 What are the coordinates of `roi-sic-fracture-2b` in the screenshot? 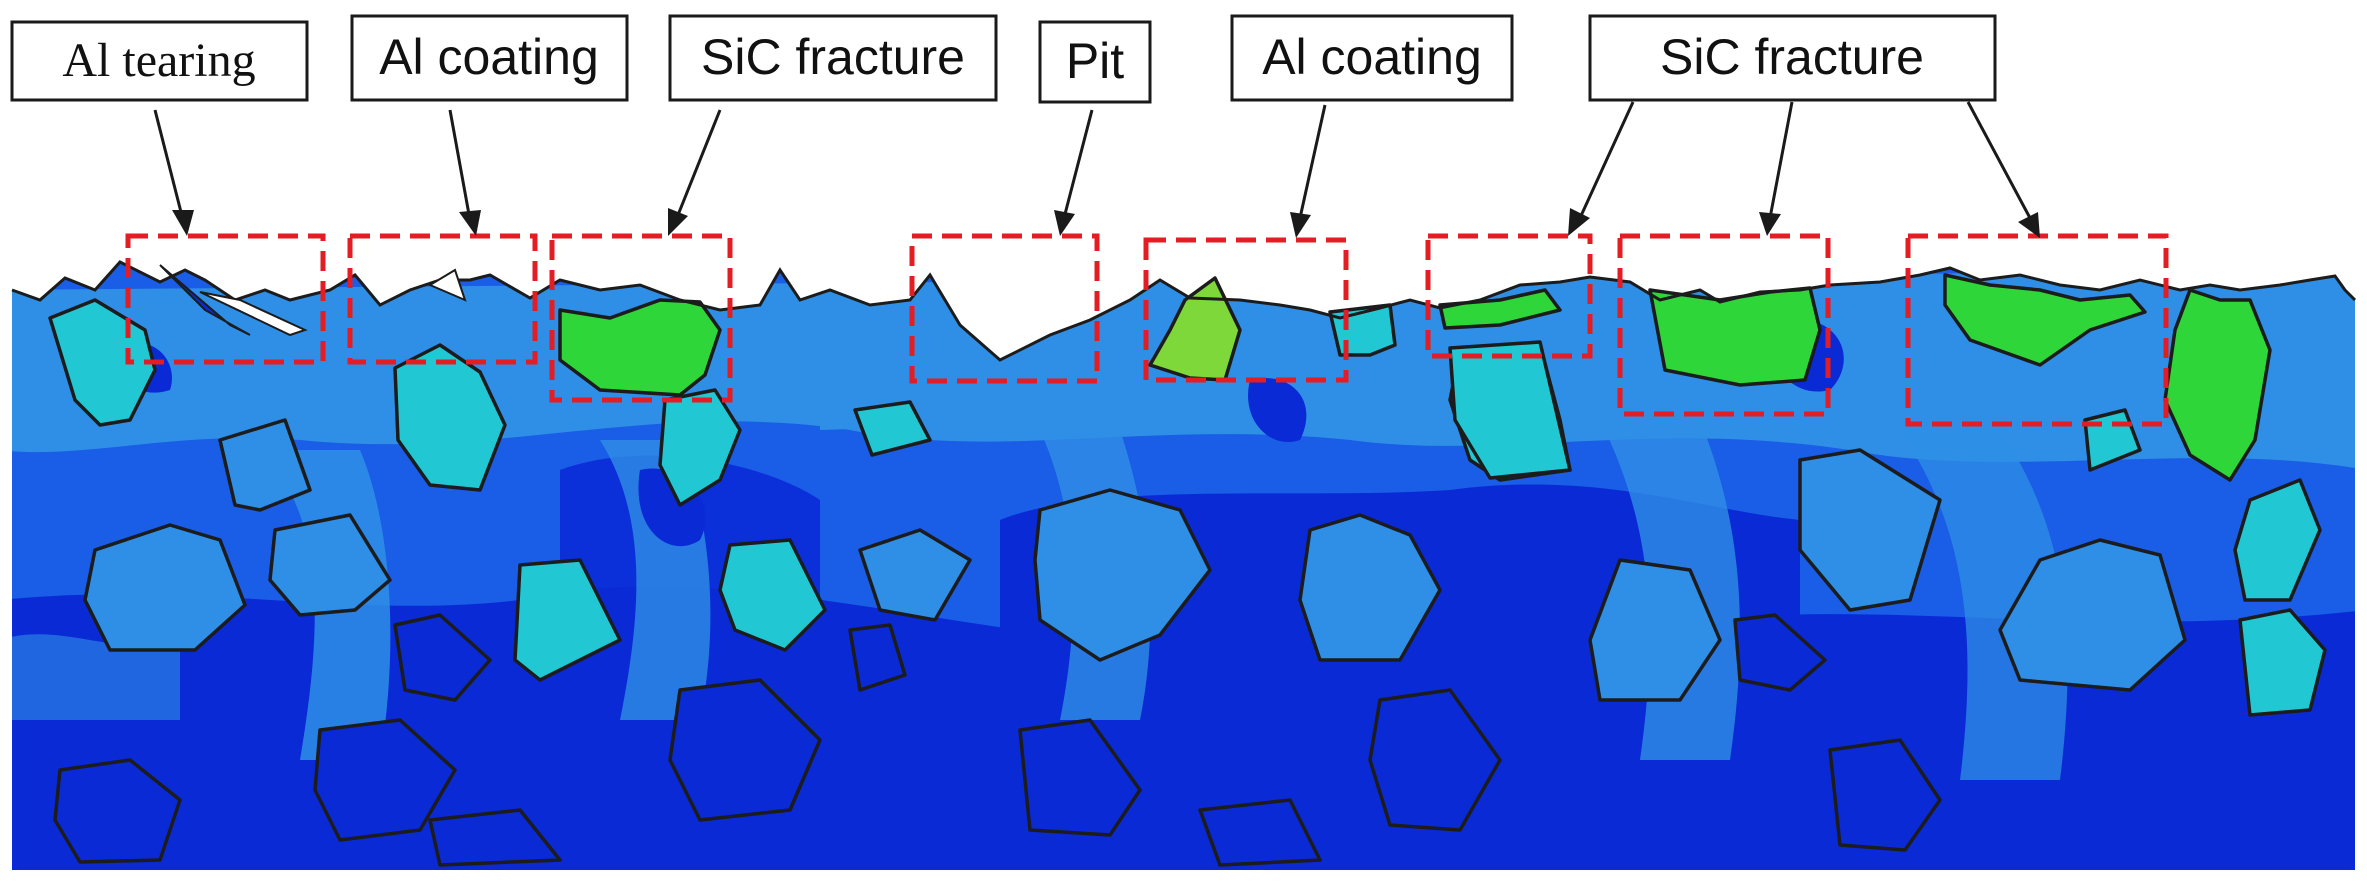 It's located at (1724, 325).